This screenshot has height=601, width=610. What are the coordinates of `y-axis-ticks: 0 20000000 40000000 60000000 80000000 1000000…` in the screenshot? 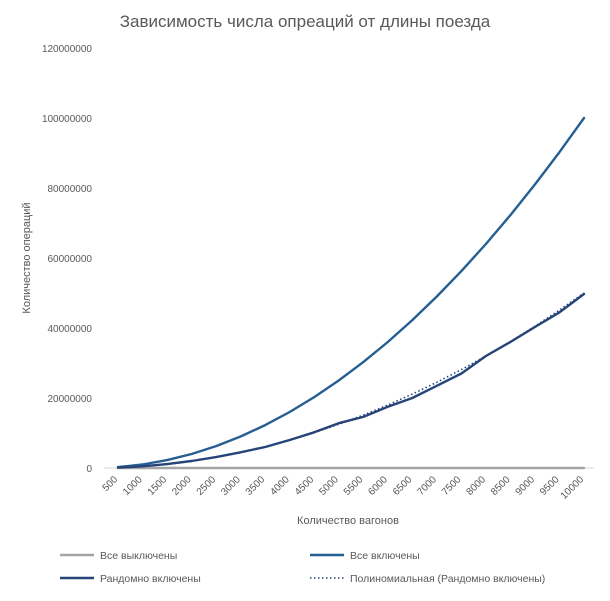 It's located at (67, 259).